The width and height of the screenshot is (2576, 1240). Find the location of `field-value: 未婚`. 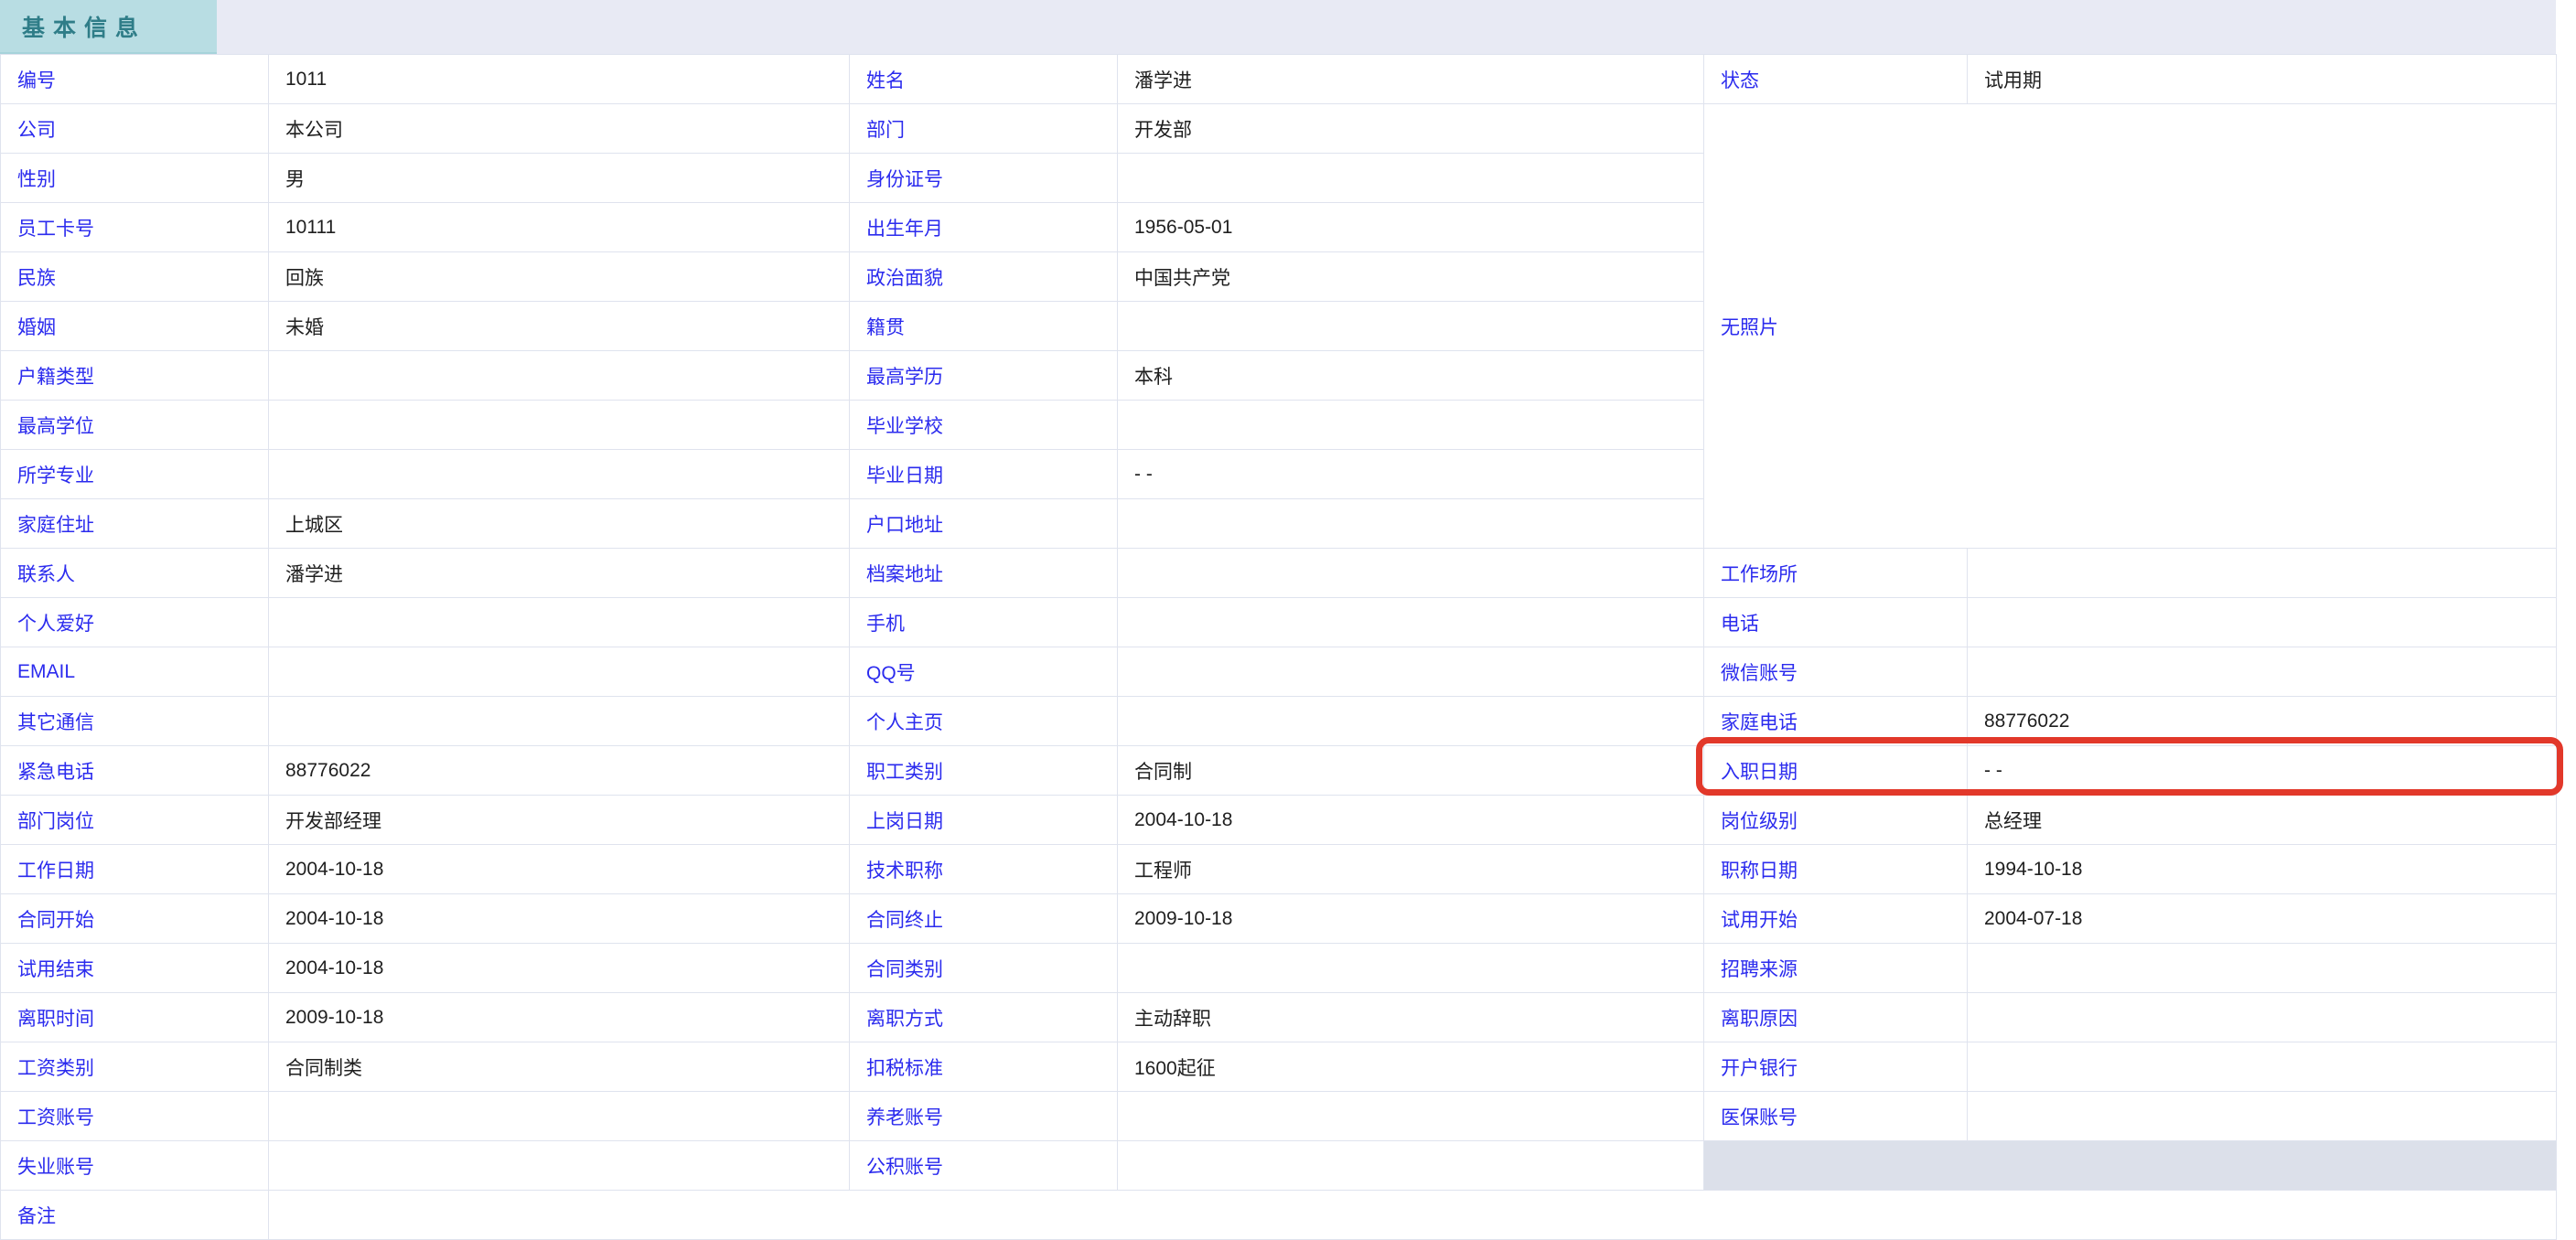

field-value: 未婚 is located at coordinates (560, 326).